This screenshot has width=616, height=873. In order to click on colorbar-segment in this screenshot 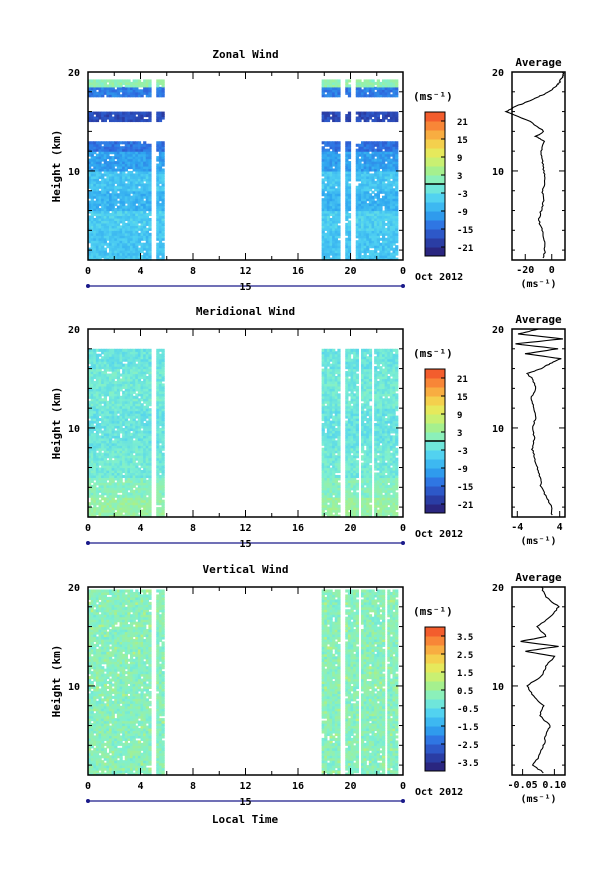, I will do `click(435, 162)`.